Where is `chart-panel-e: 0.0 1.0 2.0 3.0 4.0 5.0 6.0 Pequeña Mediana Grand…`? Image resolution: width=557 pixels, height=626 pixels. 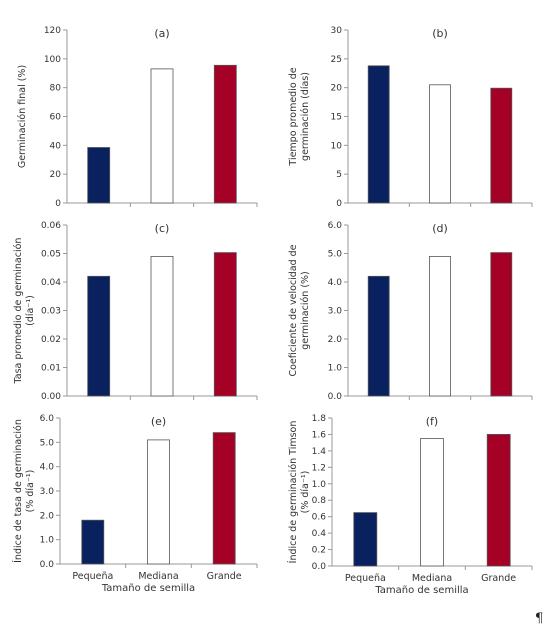
chart-panel-e: 0.0 1.0 2.0 3.0 4.0 5.0 6.0 Pequeña Mediana Grand… is located at coordinates (135, 504).